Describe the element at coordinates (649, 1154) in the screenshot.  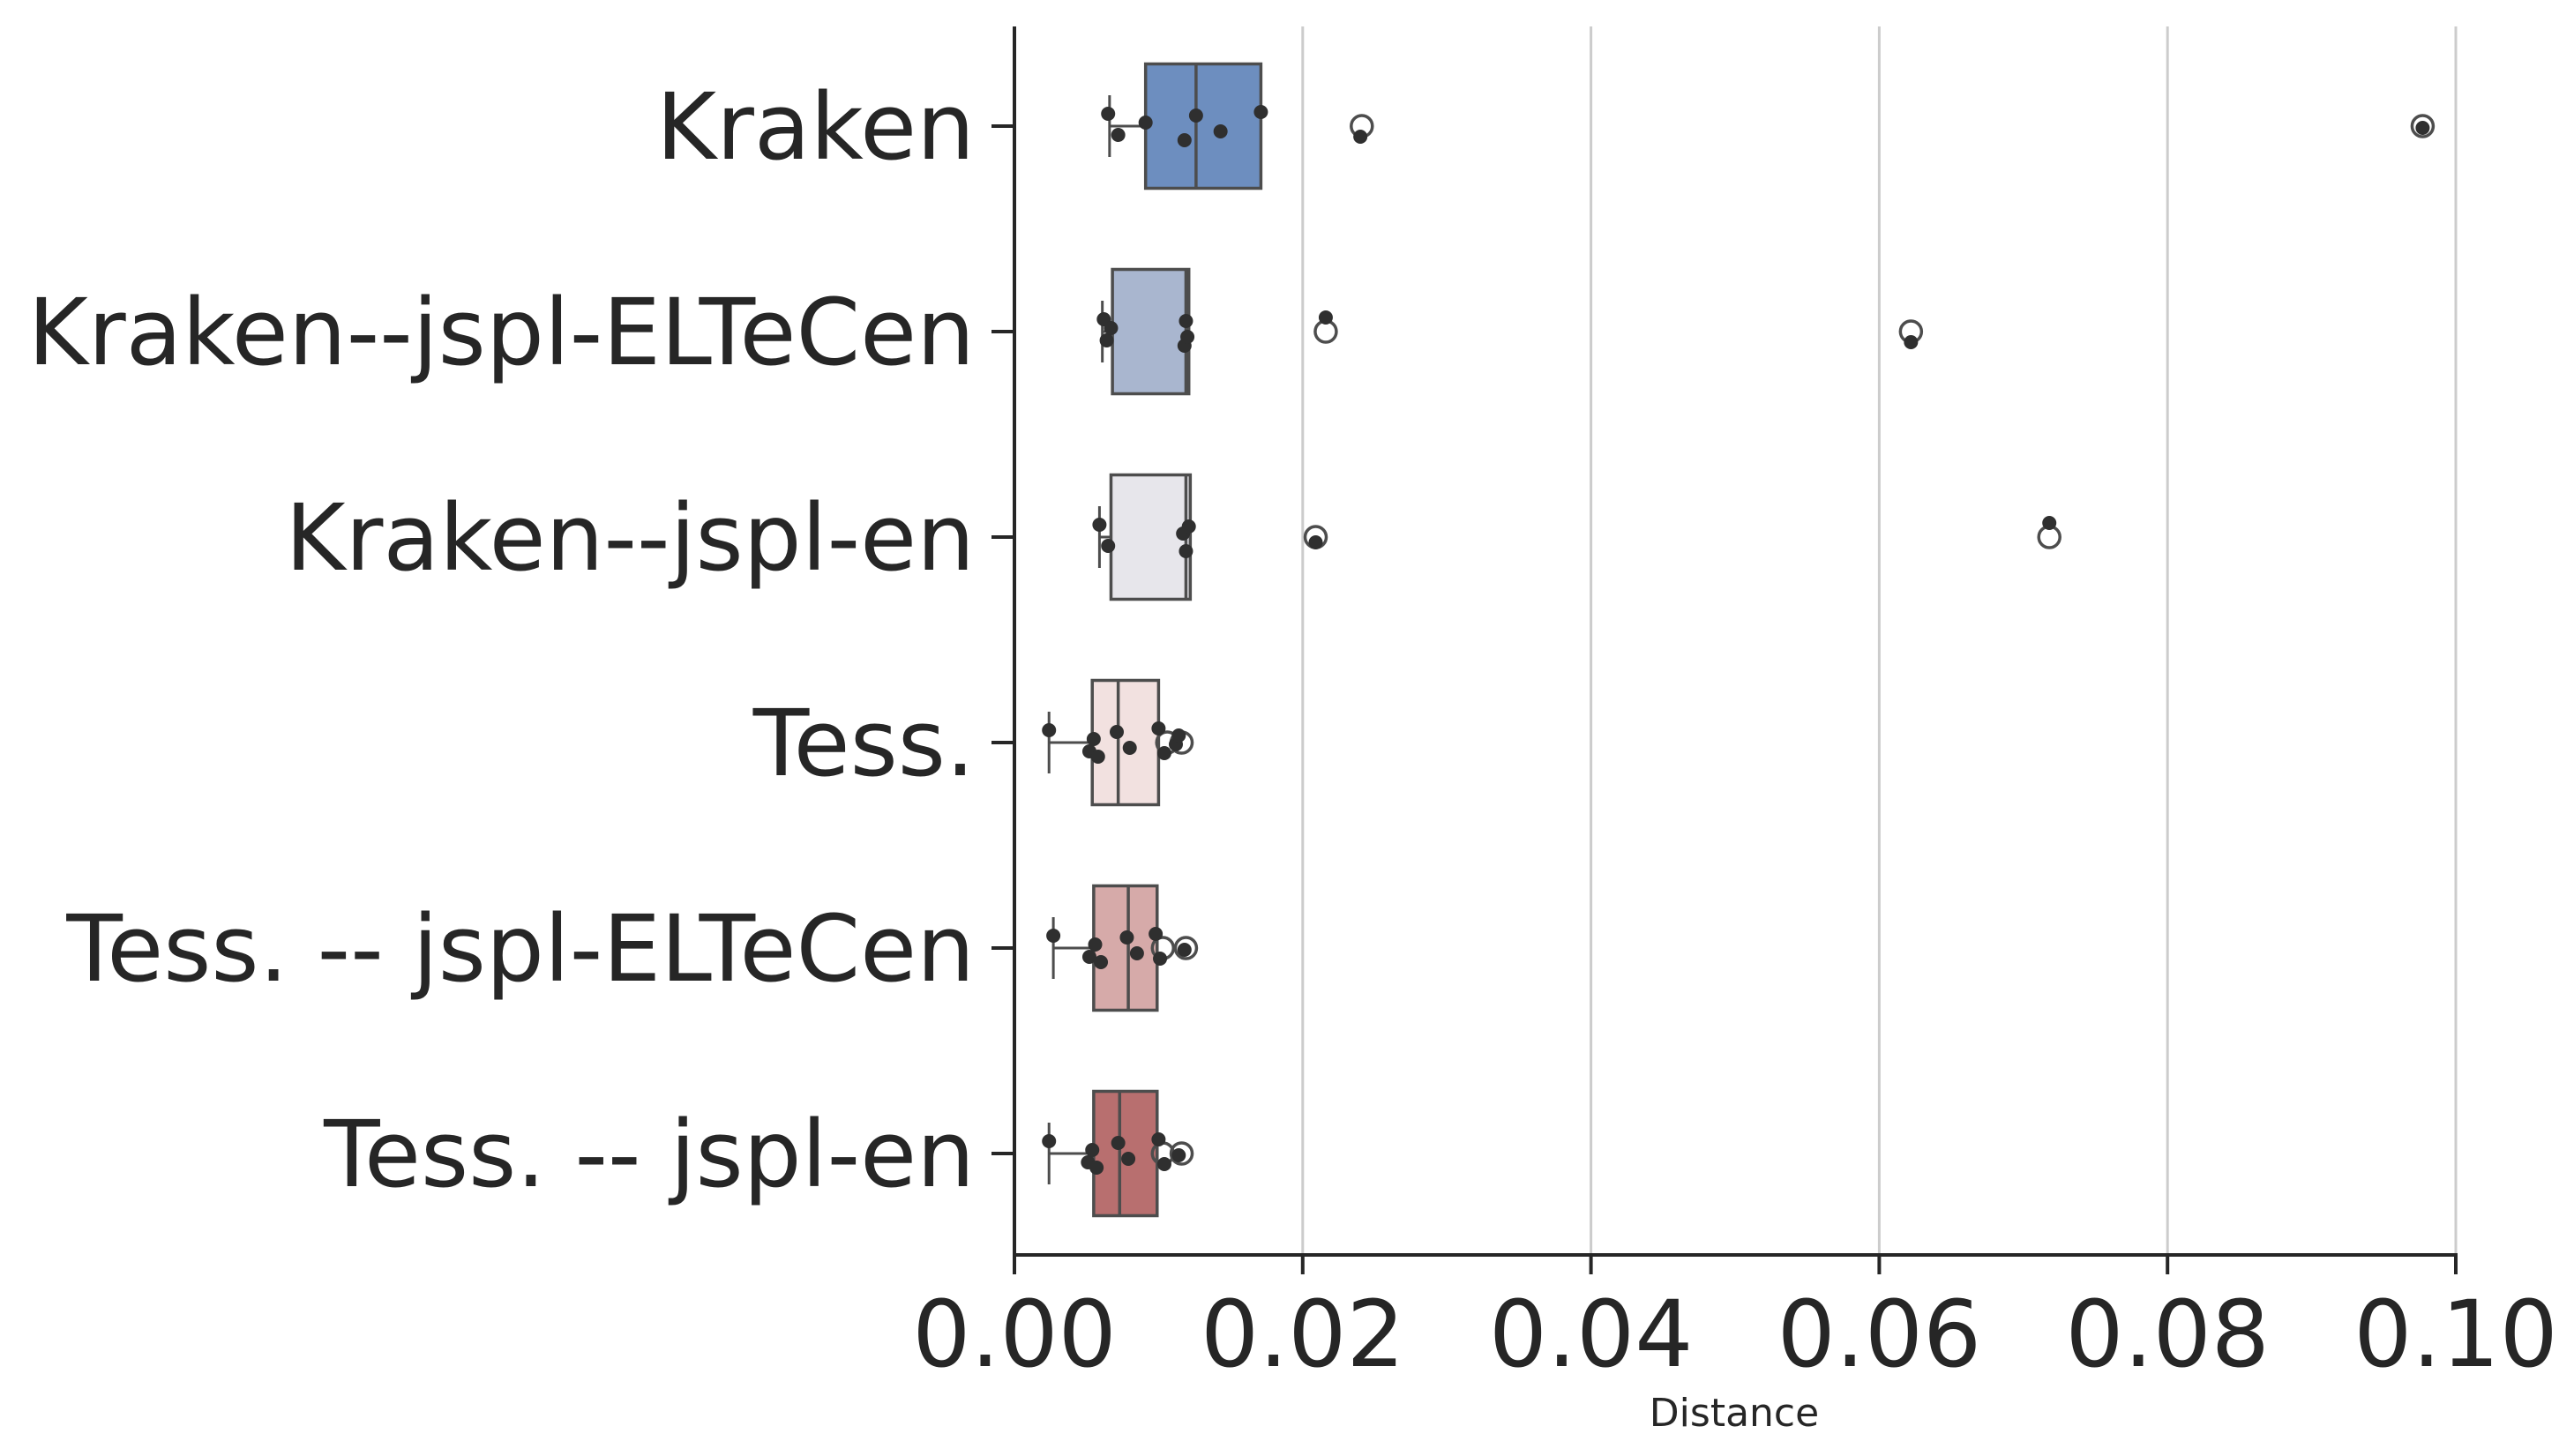
I see `y-tick-label: Tess. -- jspl-en` at that location.